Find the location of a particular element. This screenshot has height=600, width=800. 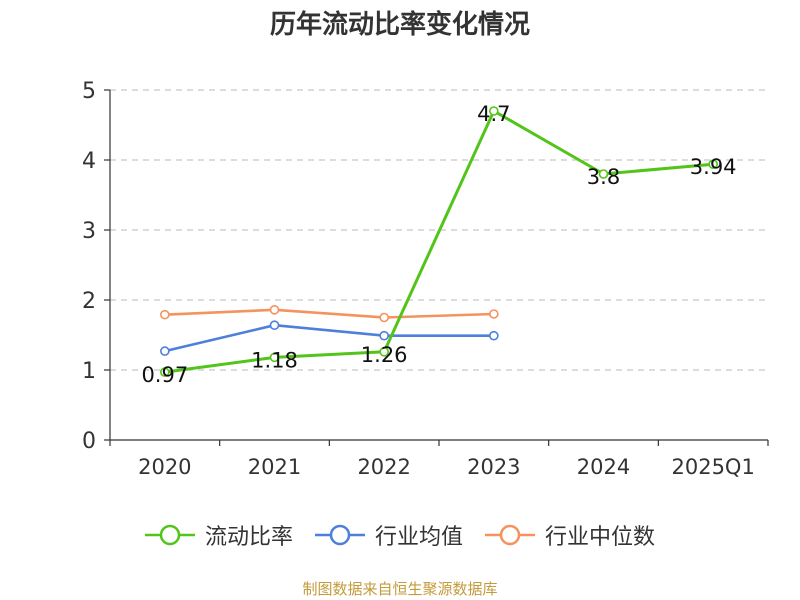

legend-label: 行业均值 is located at coordinates (418, 537).